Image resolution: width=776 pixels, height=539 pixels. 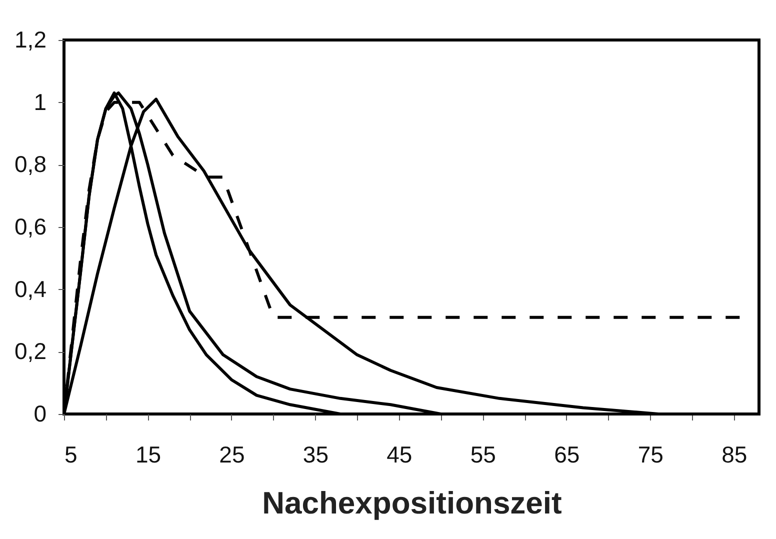 I want to click on y-tick-label: 1,2, so click(x=30, y=39).